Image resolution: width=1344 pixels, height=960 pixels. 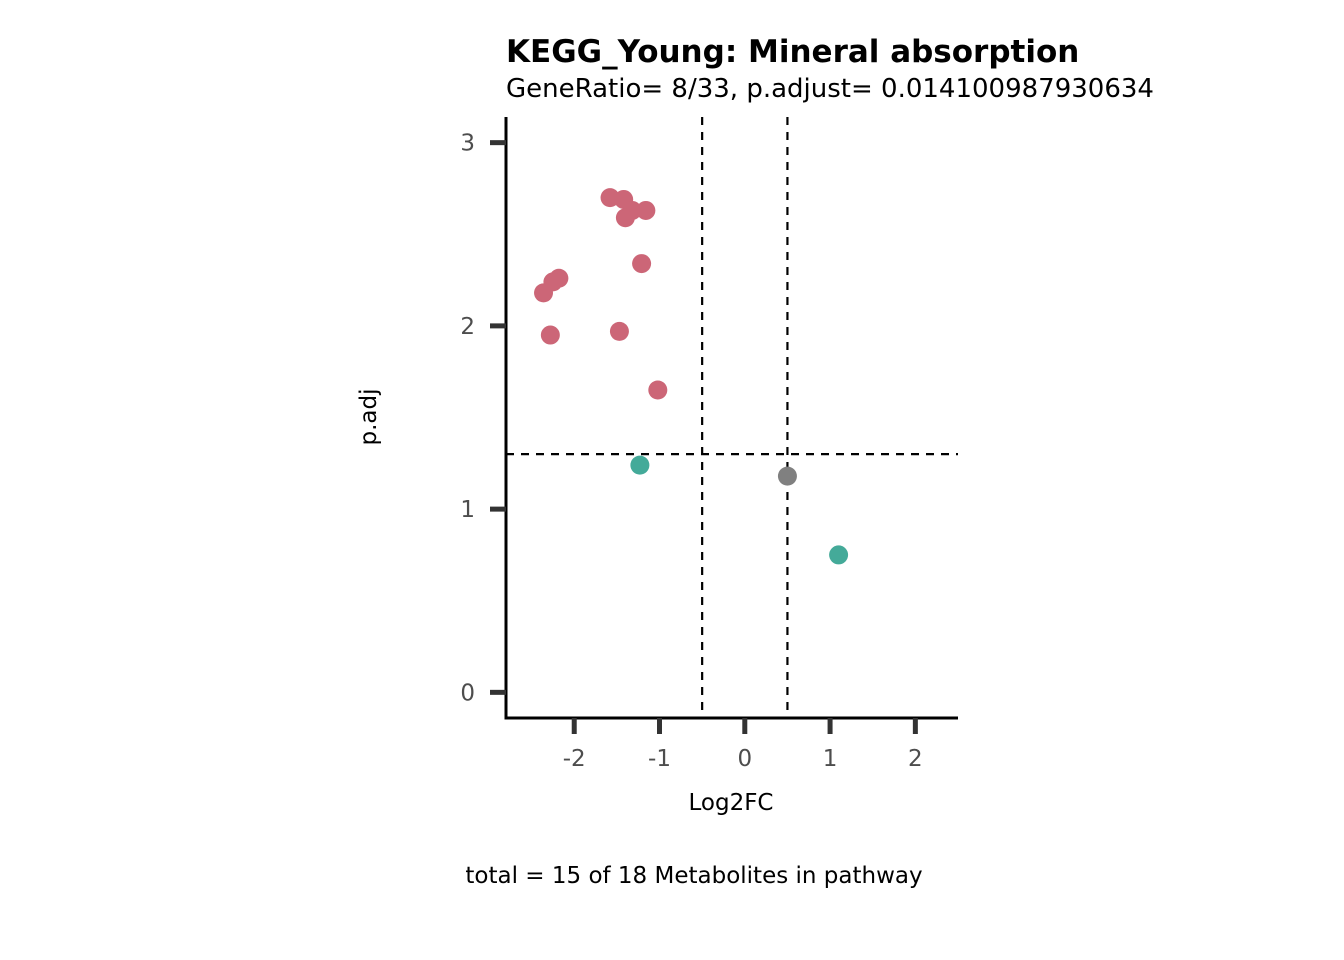 I want to click on y-tick-label: 1, so click(x=467, y=510).